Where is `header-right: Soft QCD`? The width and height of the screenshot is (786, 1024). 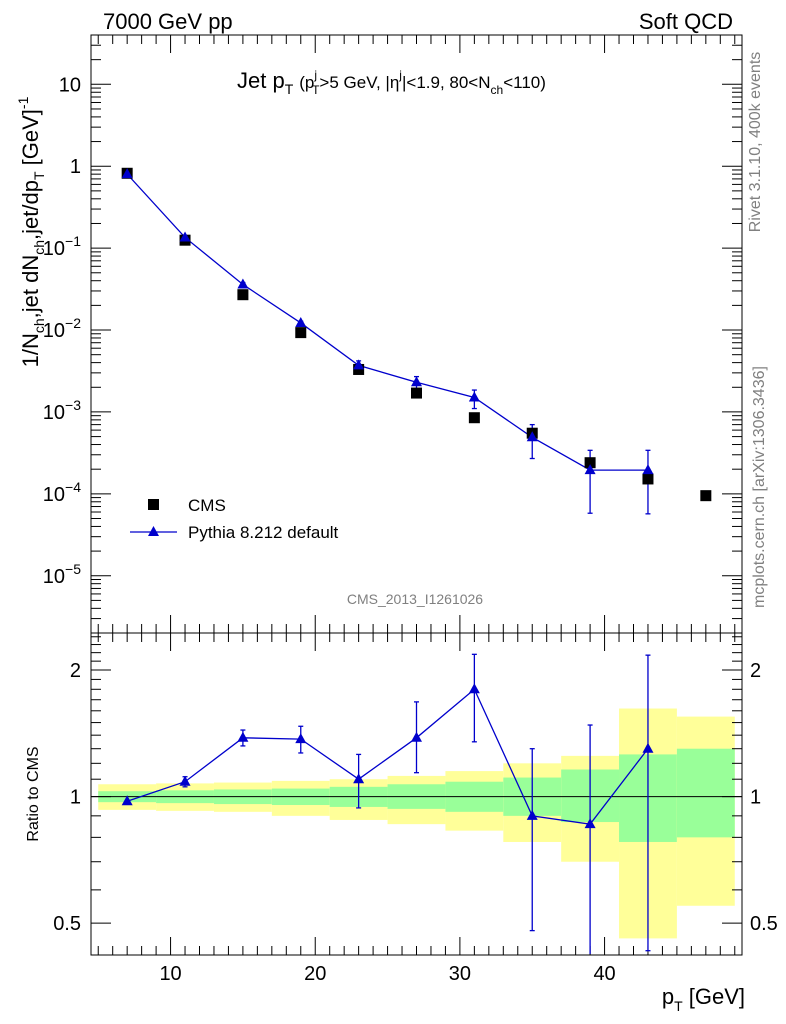
header-right: Soft QCD is located at coordinates (686, 21).